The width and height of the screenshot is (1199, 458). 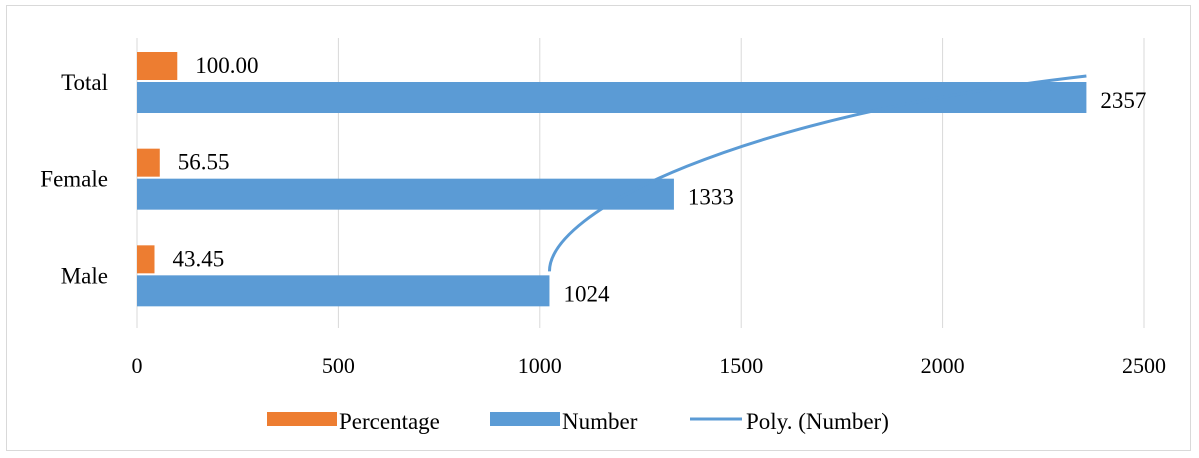 What do you see at coordinates (1123, 100) in the screenshot?
I see `data-label-number: 2357` at bounding box center [1123, 100].